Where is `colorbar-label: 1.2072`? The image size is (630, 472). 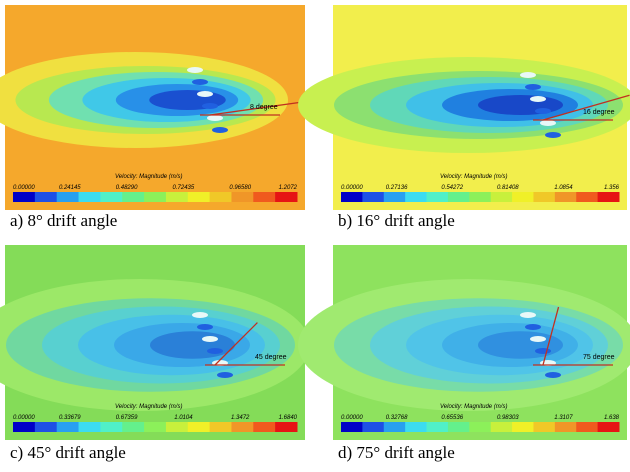
colorbar-label: 1.2072 is located at coordinates (288, 188).